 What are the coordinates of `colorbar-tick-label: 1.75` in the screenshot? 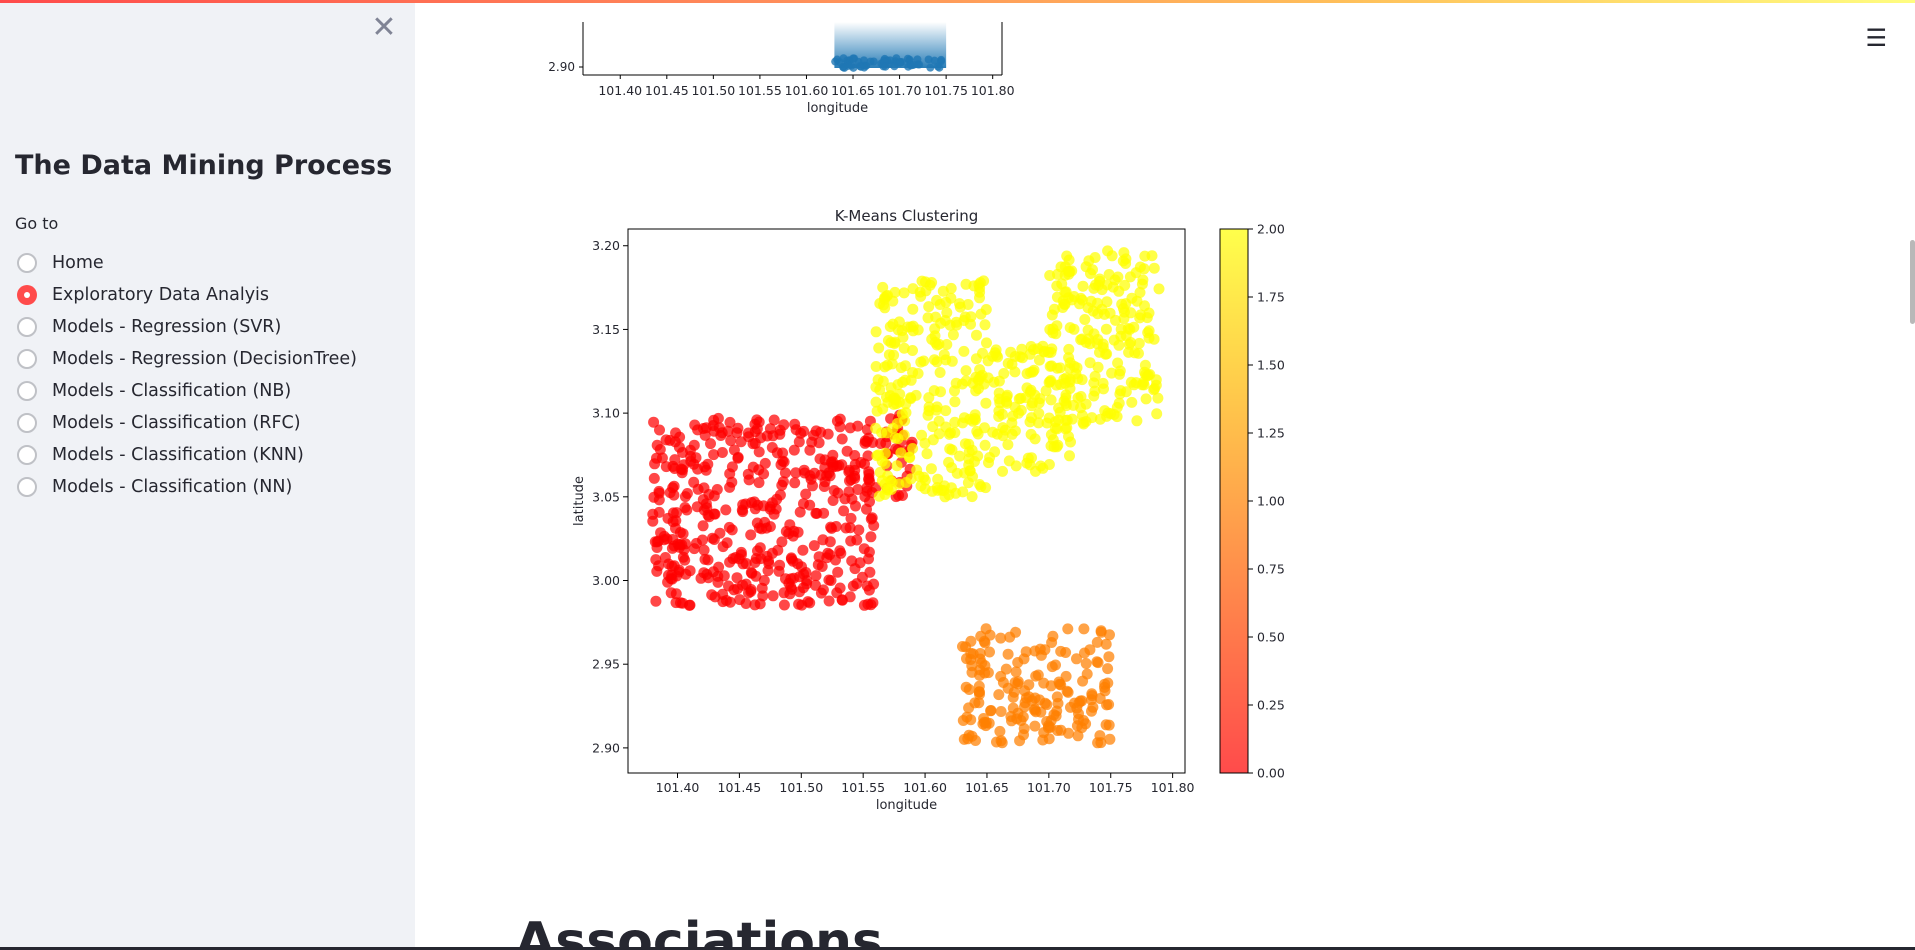 It's located at (1271, 297).